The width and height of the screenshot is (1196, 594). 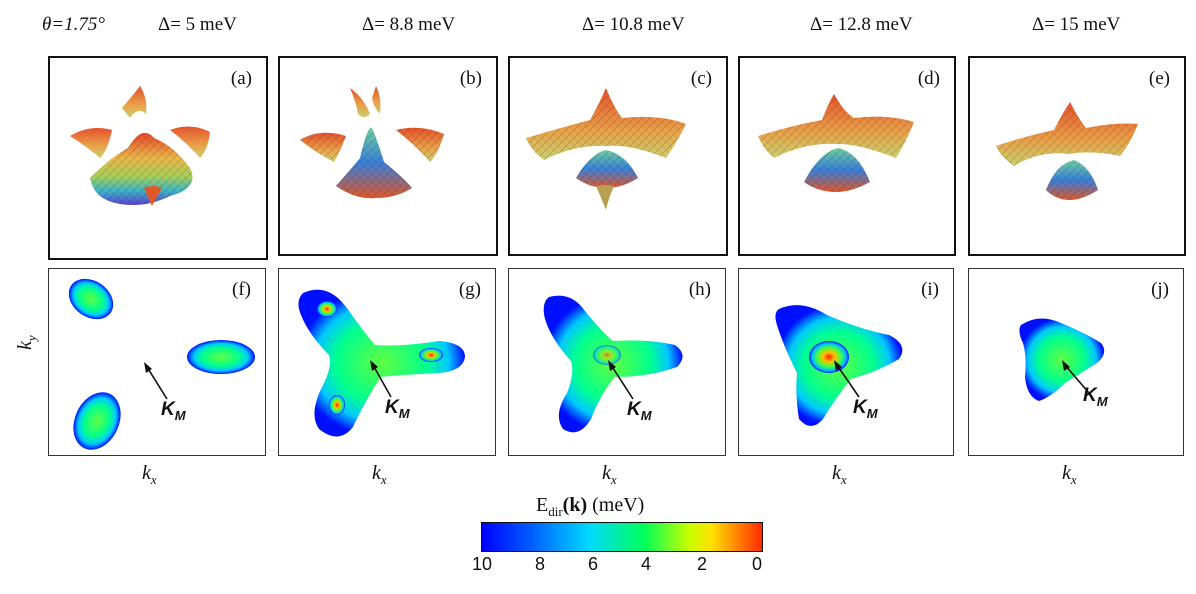 I want to click on panel-f: (f) KM, so click(x=157, y=362).